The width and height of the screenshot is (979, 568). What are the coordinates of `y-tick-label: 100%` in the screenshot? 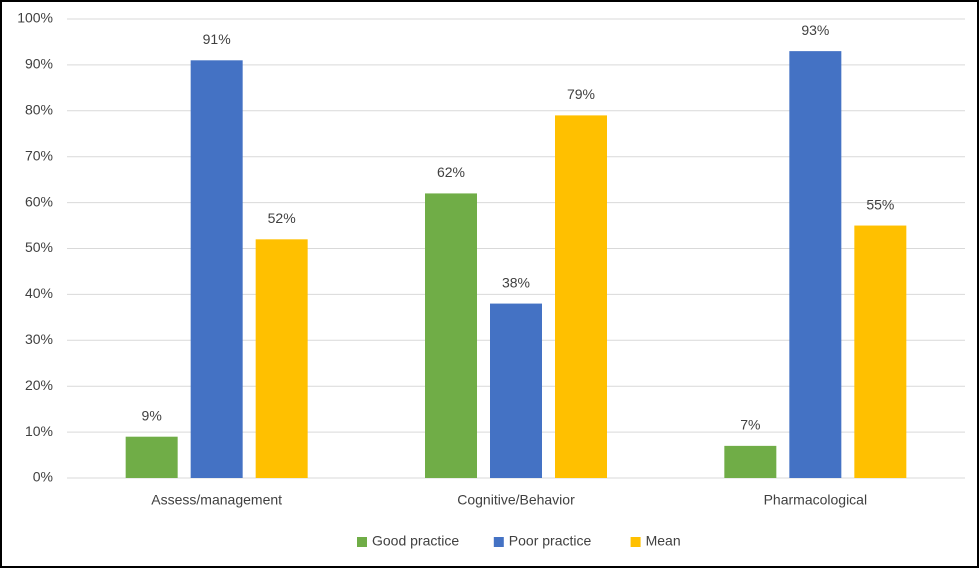 It's located at (35, 18).